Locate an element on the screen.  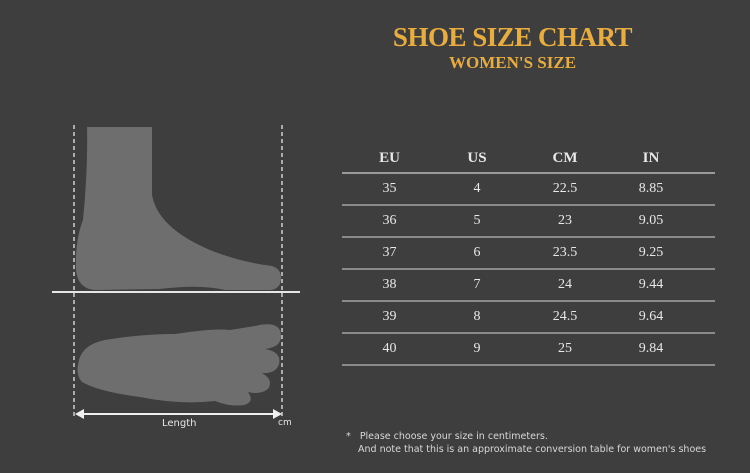
cell-eu: 40 is located at coordinates (389, 348).